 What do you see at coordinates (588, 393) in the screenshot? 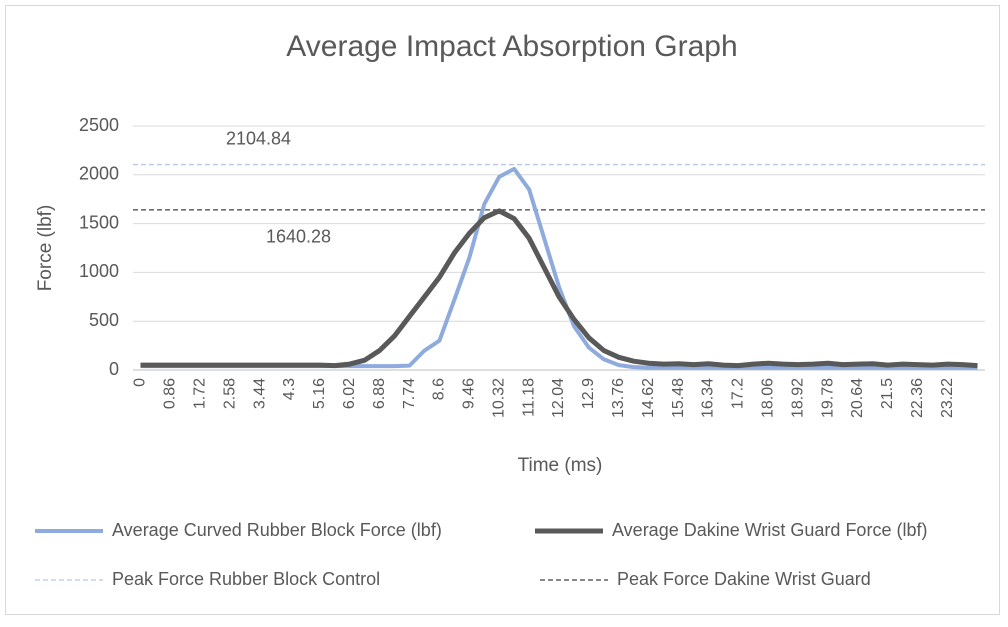
I see `x-tick-label: 12.9` at bounding box center [588, 393].